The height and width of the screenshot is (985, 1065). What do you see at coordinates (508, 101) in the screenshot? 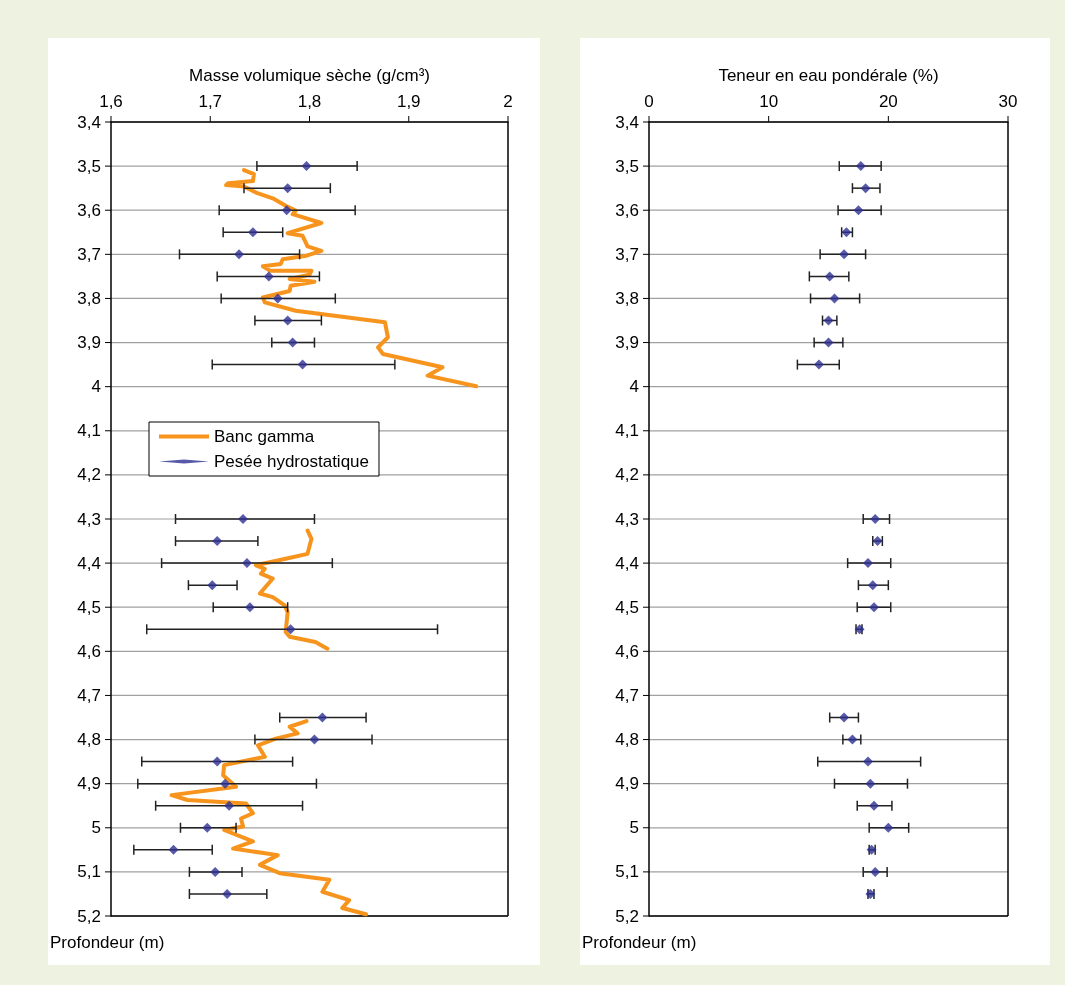
I see `x-tick-label: 2` at bounding box center [508, 101].